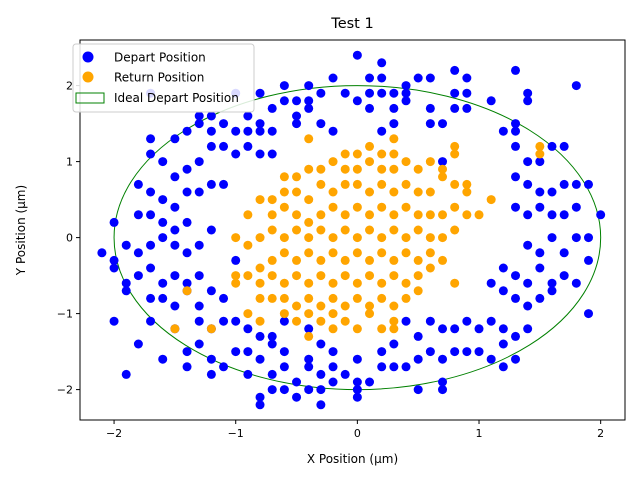 This screenshot has height=484, width=640. Describe the element at coordinates (236, 433) in the screenshot. I see `x-tick-label: −1` at that location.